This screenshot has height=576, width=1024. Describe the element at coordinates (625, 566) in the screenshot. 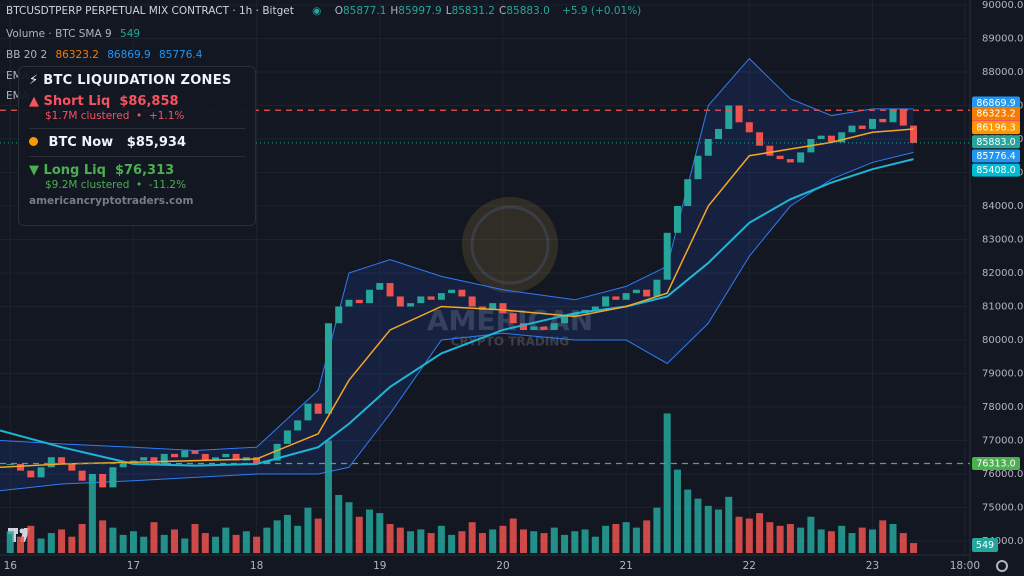

I see `x-tick-label: 21` at that location.